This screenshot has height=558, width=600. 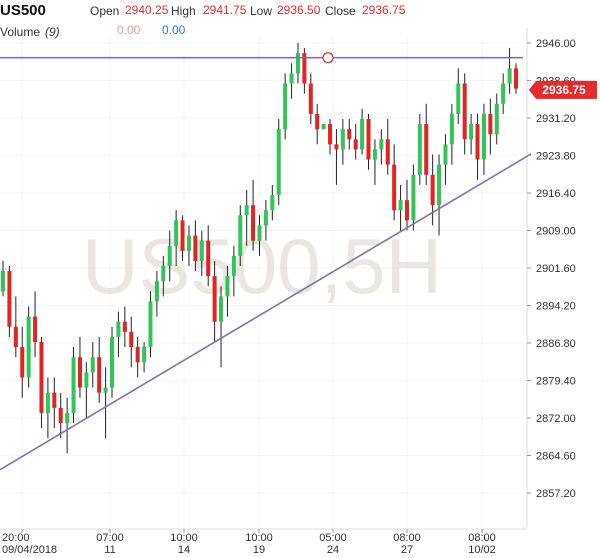 I want to click on x-tick-time: 20:00, so click(x=16, y=538).